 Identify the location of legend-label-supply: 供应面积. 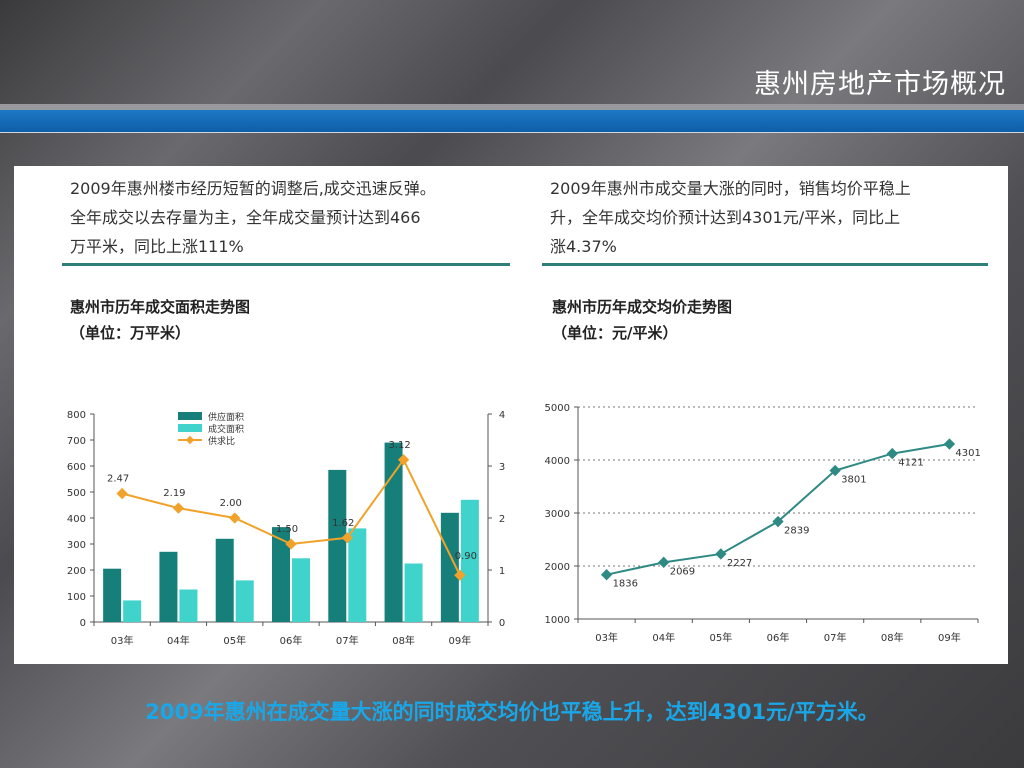
(226, 417).